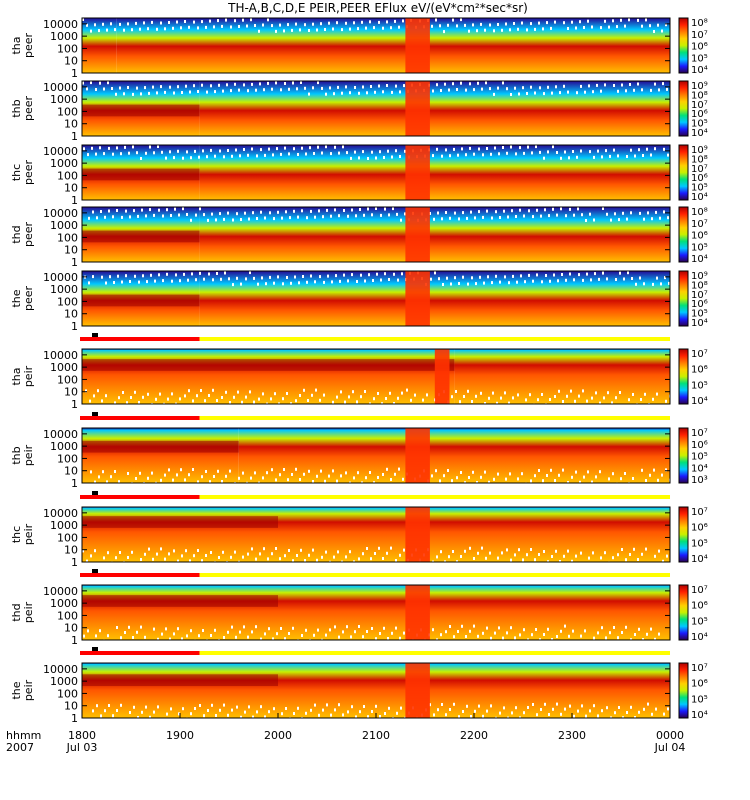 The image size is (750, 800). I want to click on x-tick-label: 0000, so click(670, 735).